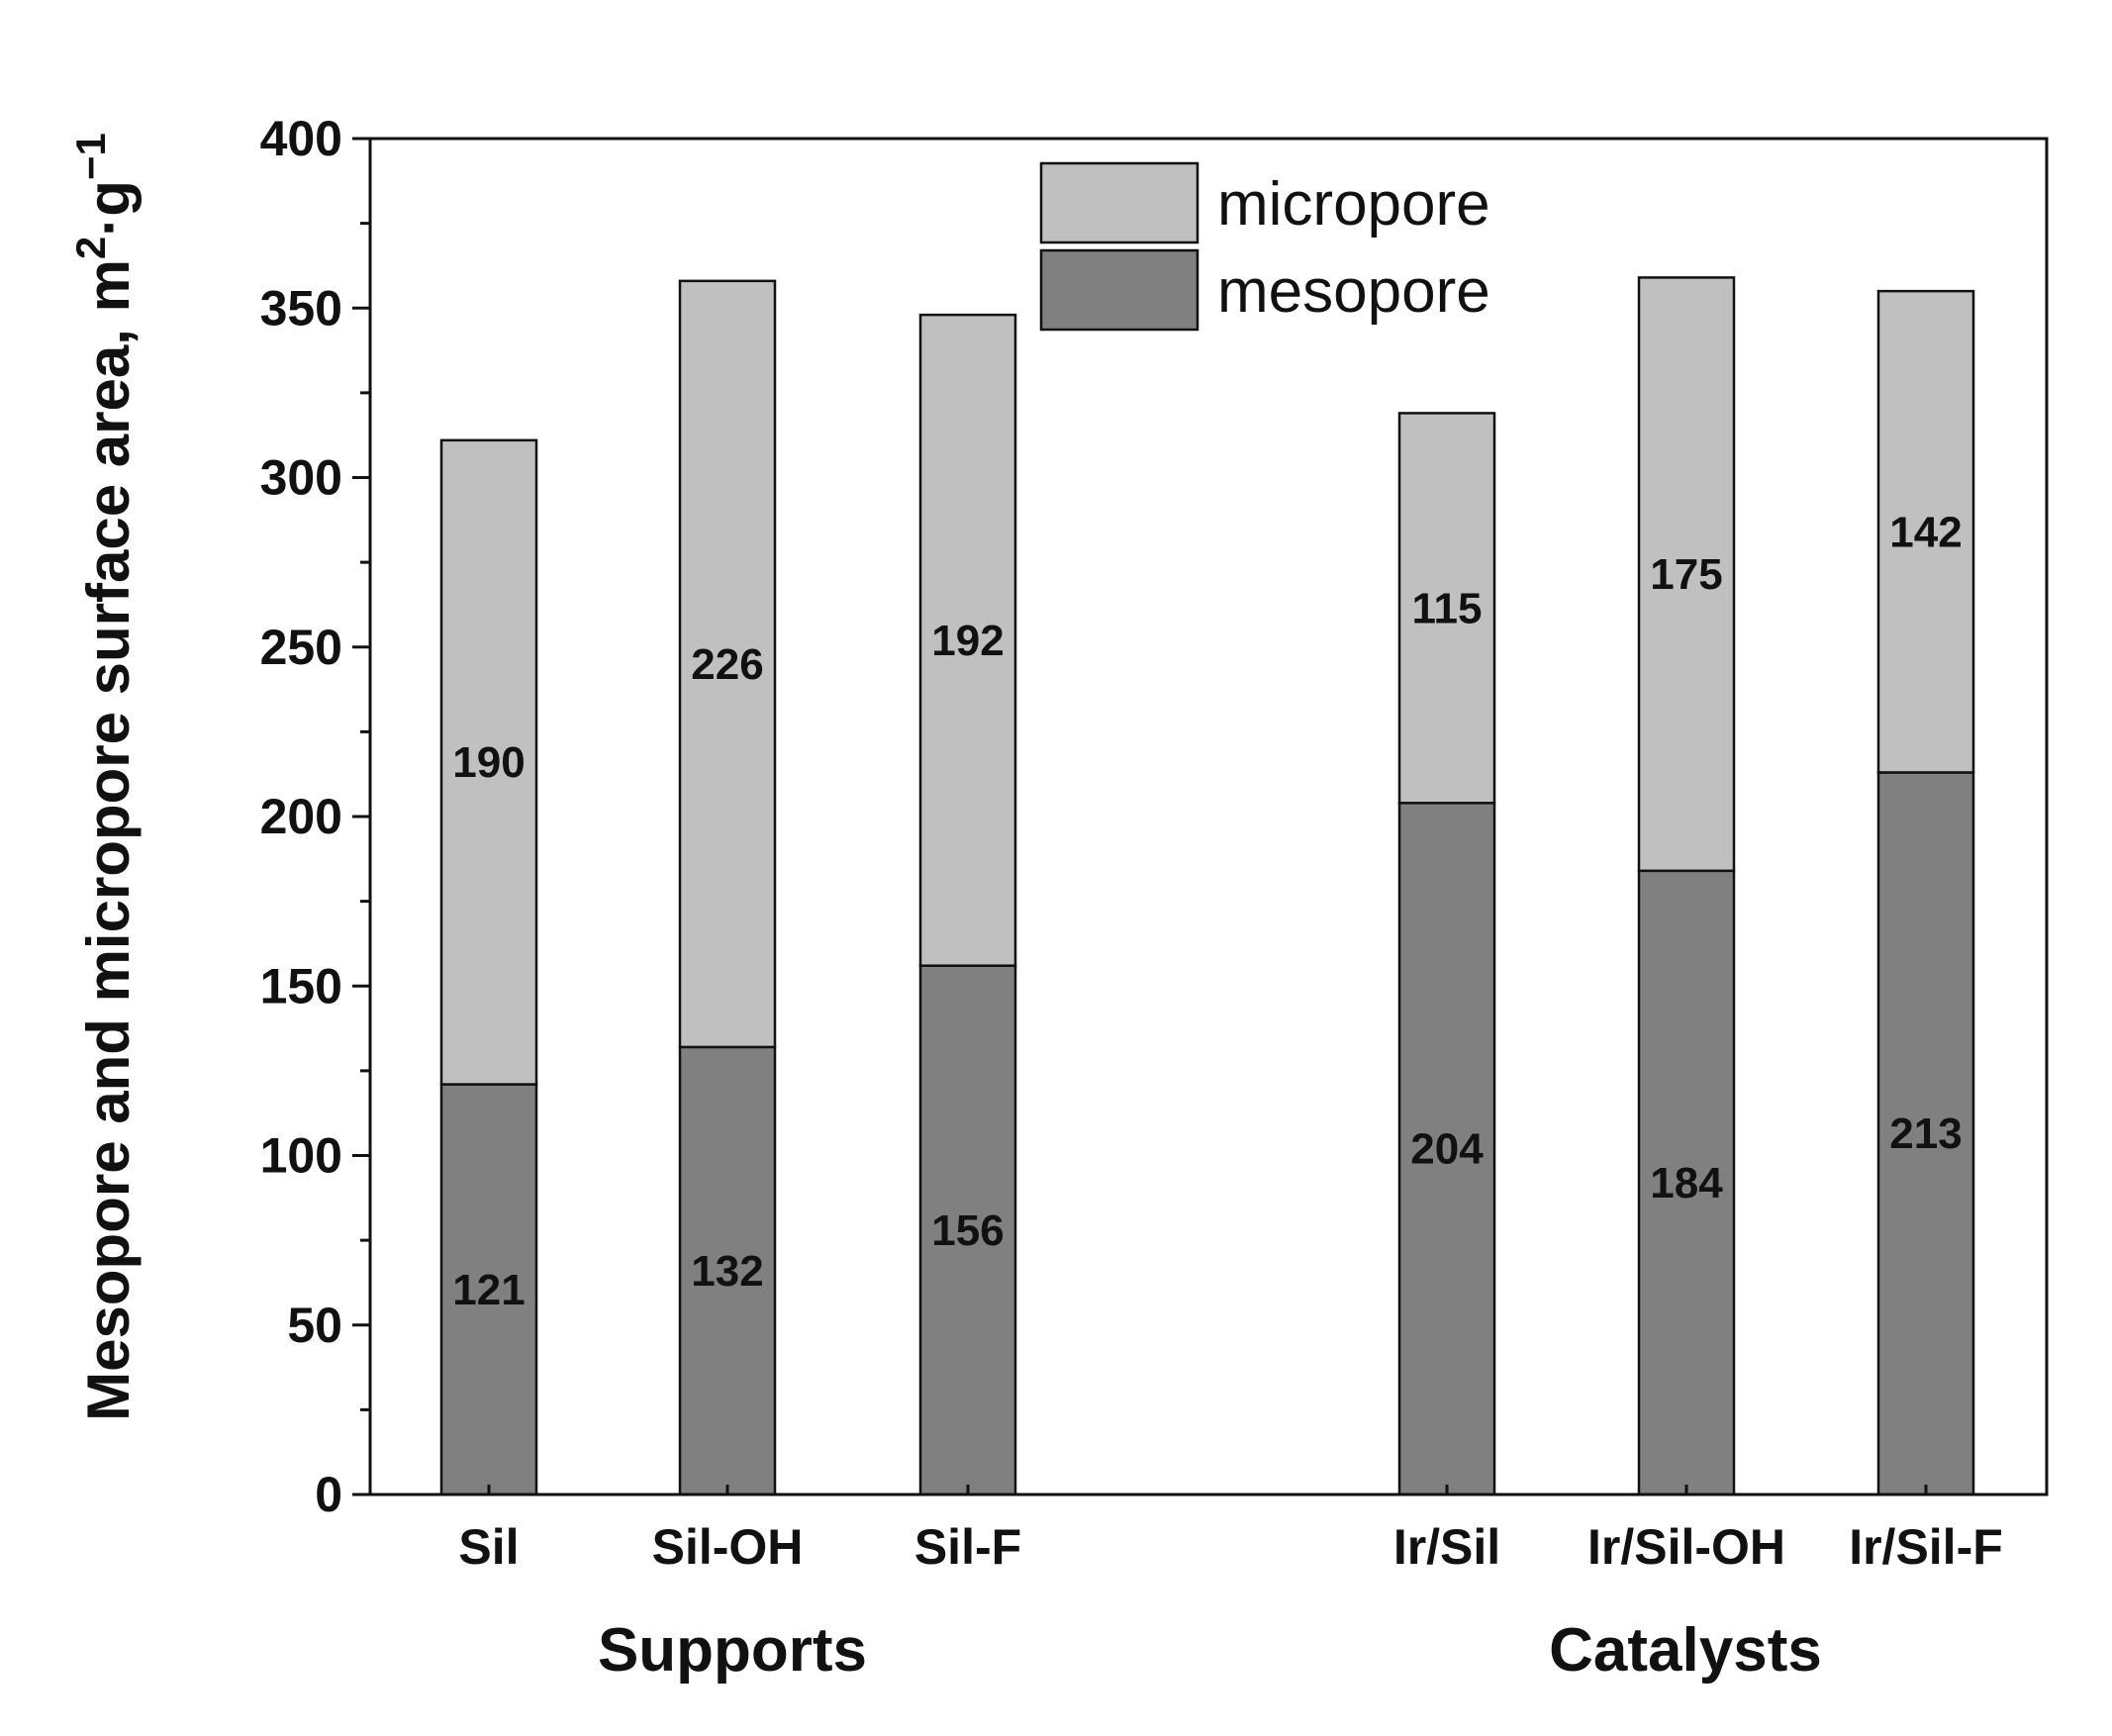 The width and height of the screenshot is (2112, 1736). Describe the element at coordinates (727, 1271) in the screenshot. I see `value-label-mesopore-sil-oh: 132` at that location.